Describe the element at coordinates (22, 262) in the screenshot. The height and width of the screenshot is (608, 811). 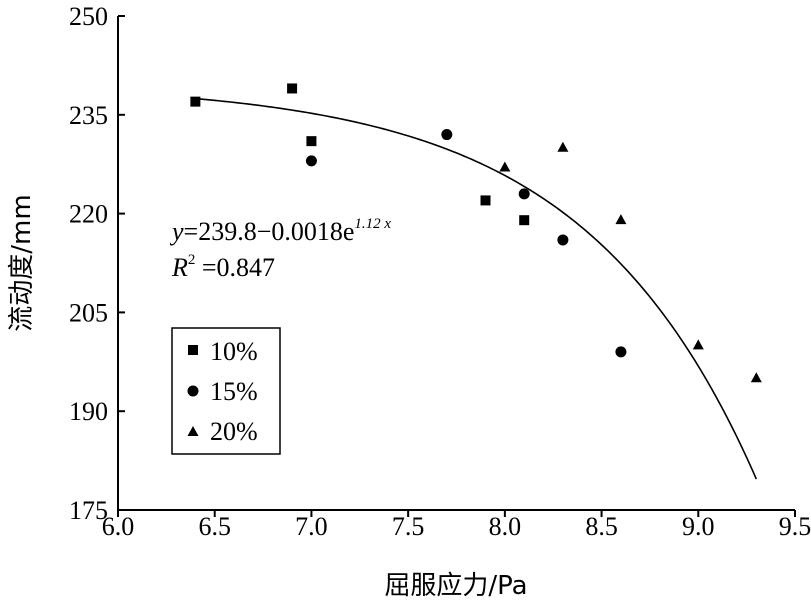
I see `y-axis-title: 流动度/mm` at that location.